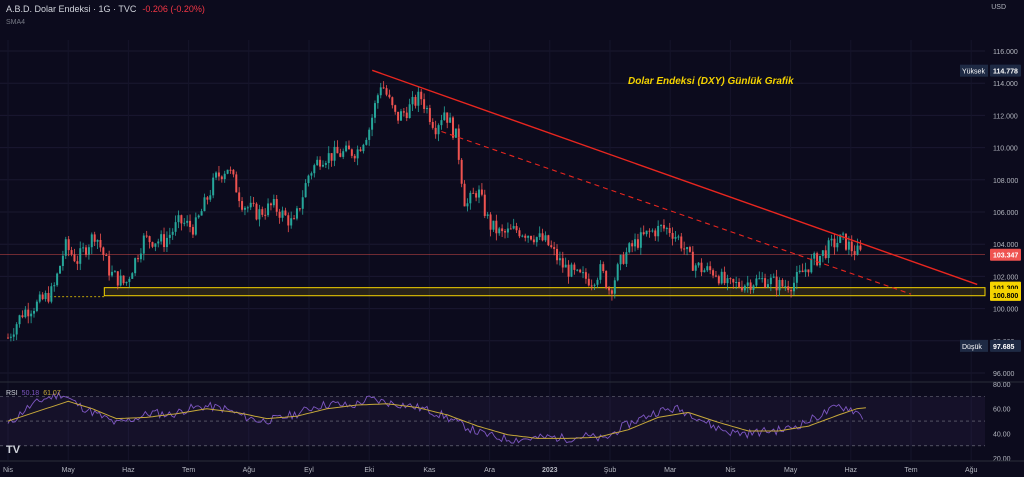  What do you see at coordinates (33, 393) in the screenshot?
I see `rsi-legend: RSI 50.18 61.07` at bounding box center [33, 393].